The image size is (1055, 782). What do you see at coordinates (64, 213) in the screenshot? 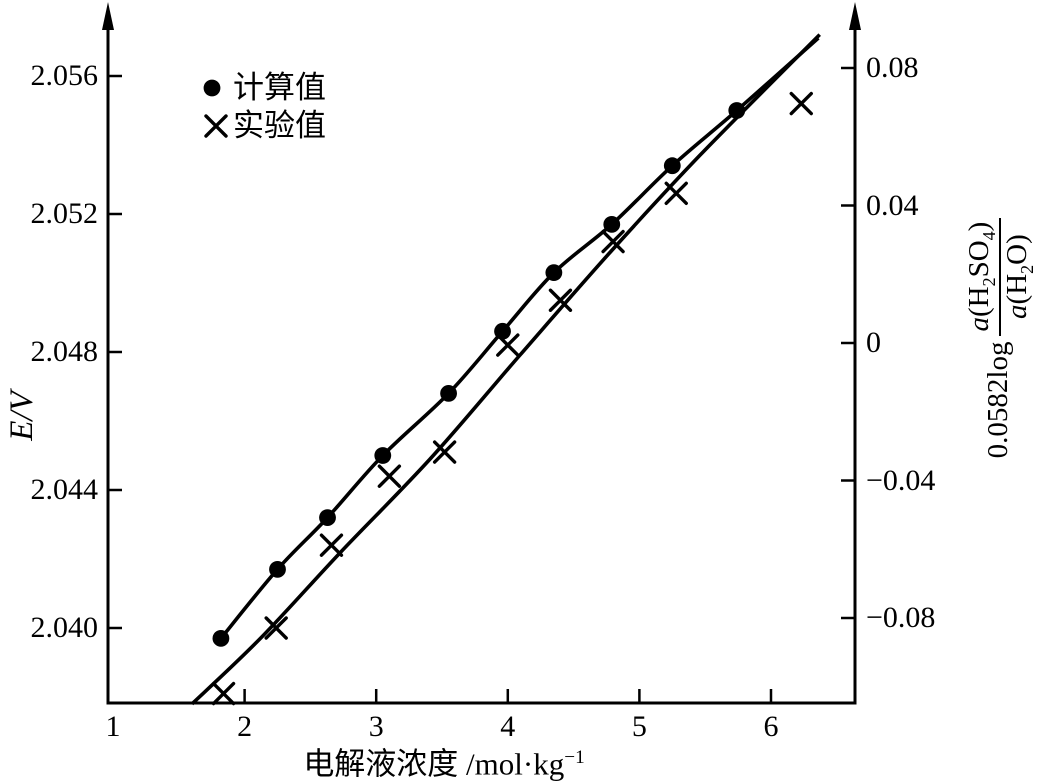
I see `left-tick-label: 2.052` at bounding box center [64, 213].